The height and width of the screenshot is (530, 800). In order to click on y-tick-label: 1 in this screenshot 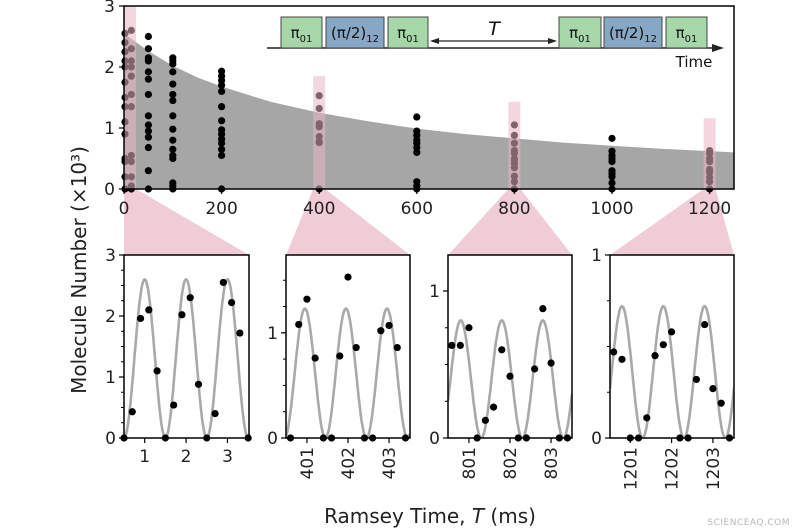, I will do `click(109, 129)`.